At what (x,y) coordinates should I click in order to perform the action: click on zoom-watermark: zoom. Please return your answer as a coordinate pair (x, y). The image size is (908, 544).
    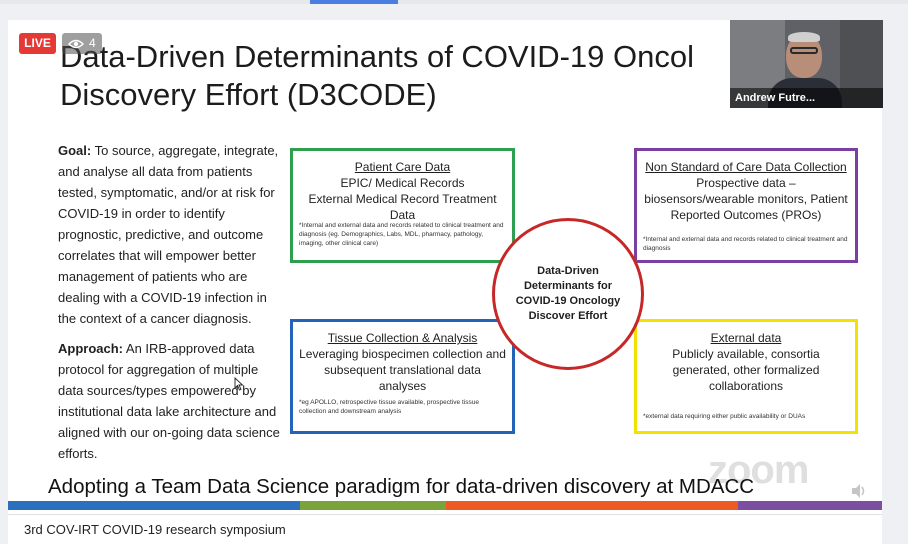
    Looking at the image, I should click on (758, 470).